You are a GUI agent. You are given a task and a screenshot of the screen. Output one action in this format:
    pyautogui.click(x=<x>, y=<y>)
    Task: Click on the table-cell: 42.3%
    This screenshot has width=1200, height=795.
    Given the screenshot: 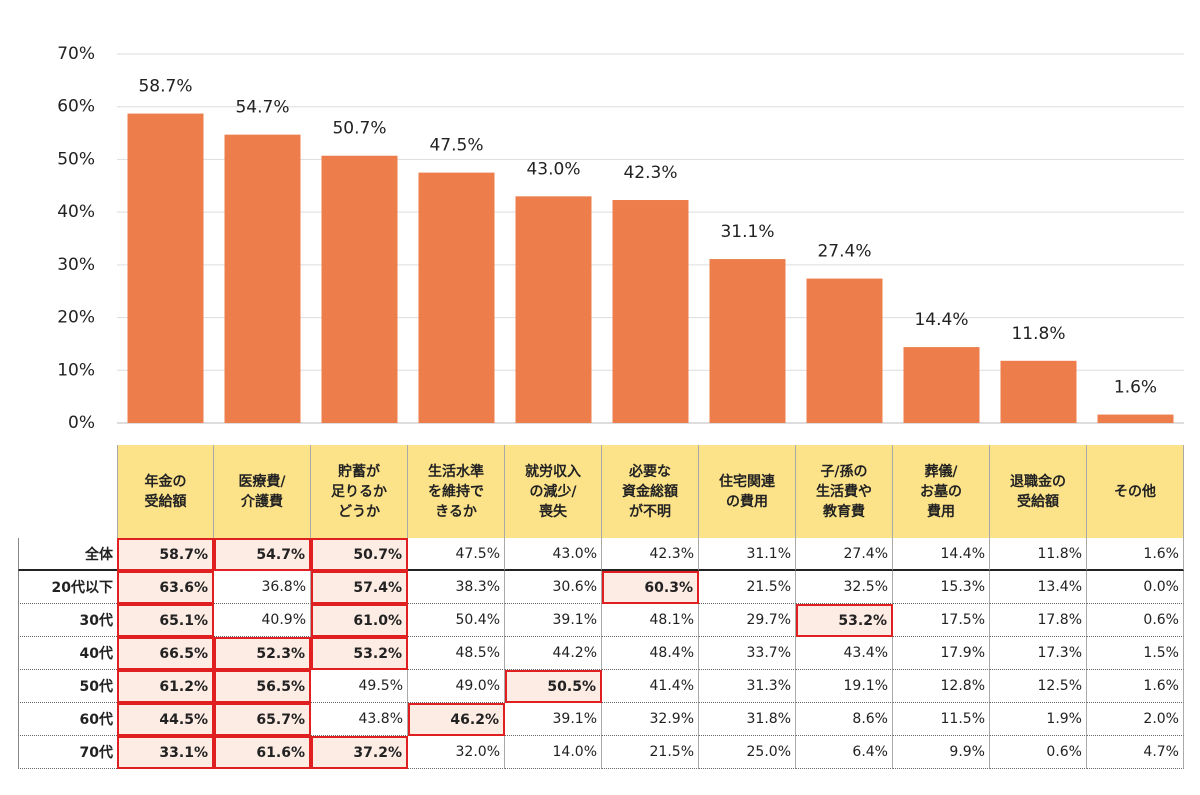 What is the action you would take?
    pyautogui.click(x=650, y=554)
    